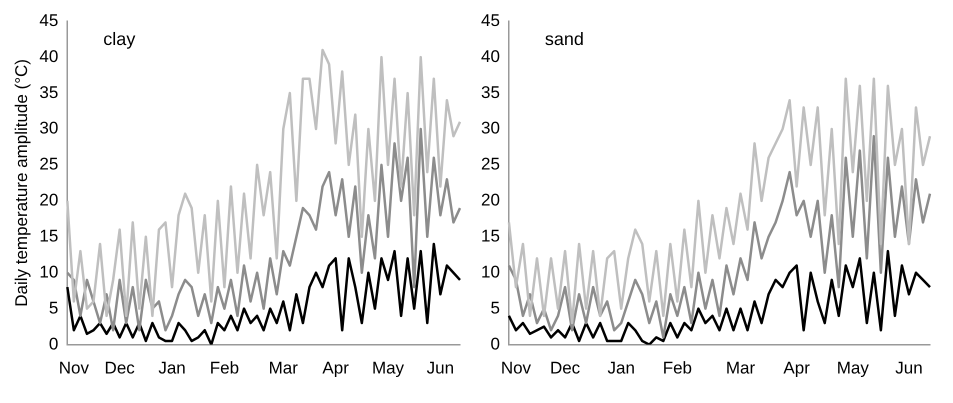 This screenshot has width=953, height=403. Describe the element at coordinates (21, 183) in the screenshot. I see `y-axis-title: Daily temperature amplitude (°C)` at that location.